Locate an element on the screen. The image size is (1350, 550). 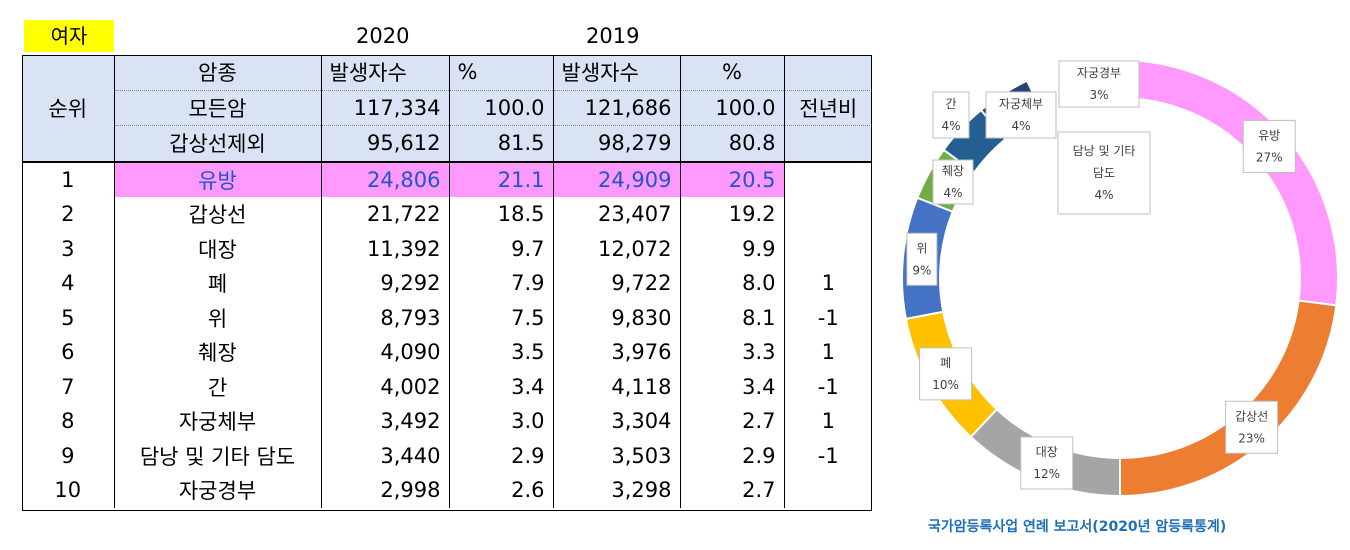
table-row: 10 자궁경부 2,998 2.6 3,298 2.7 is located at coordinates (447, 490).